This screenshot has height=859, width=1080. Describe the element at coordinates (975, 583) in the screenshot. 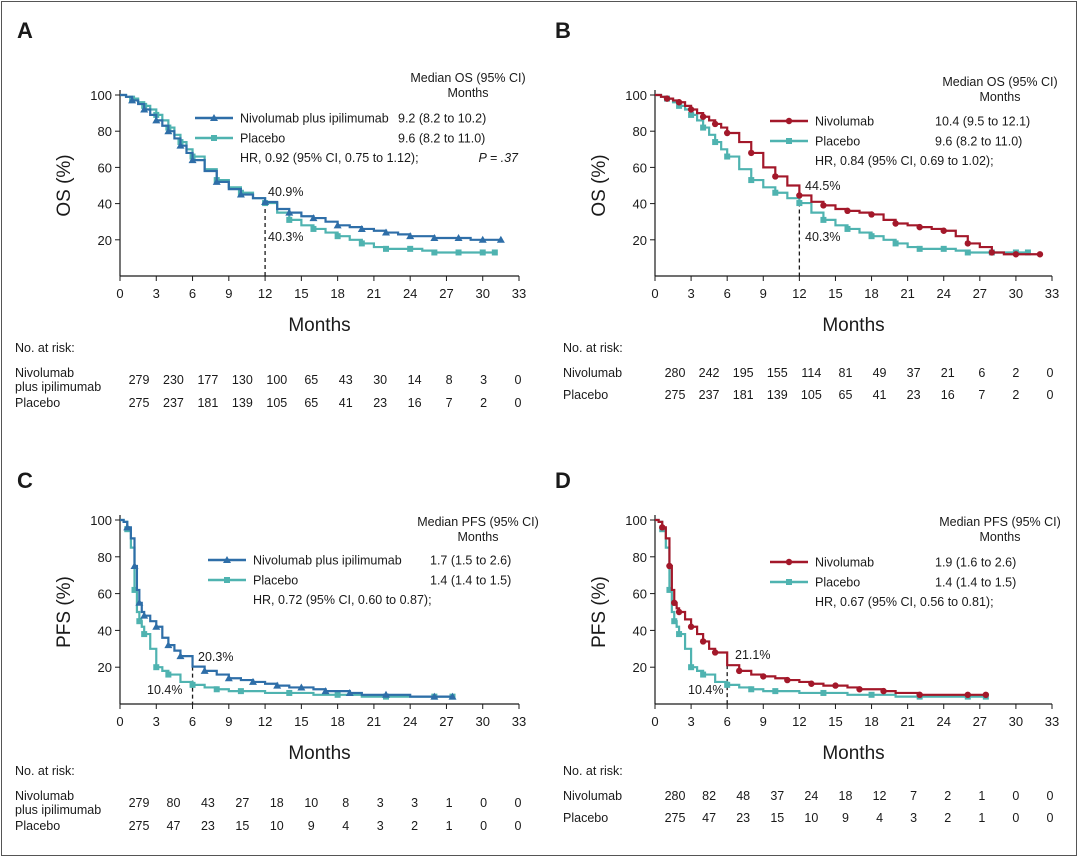

I see `legend-median: 1.4 (1.4 to 1.5)` at that location.